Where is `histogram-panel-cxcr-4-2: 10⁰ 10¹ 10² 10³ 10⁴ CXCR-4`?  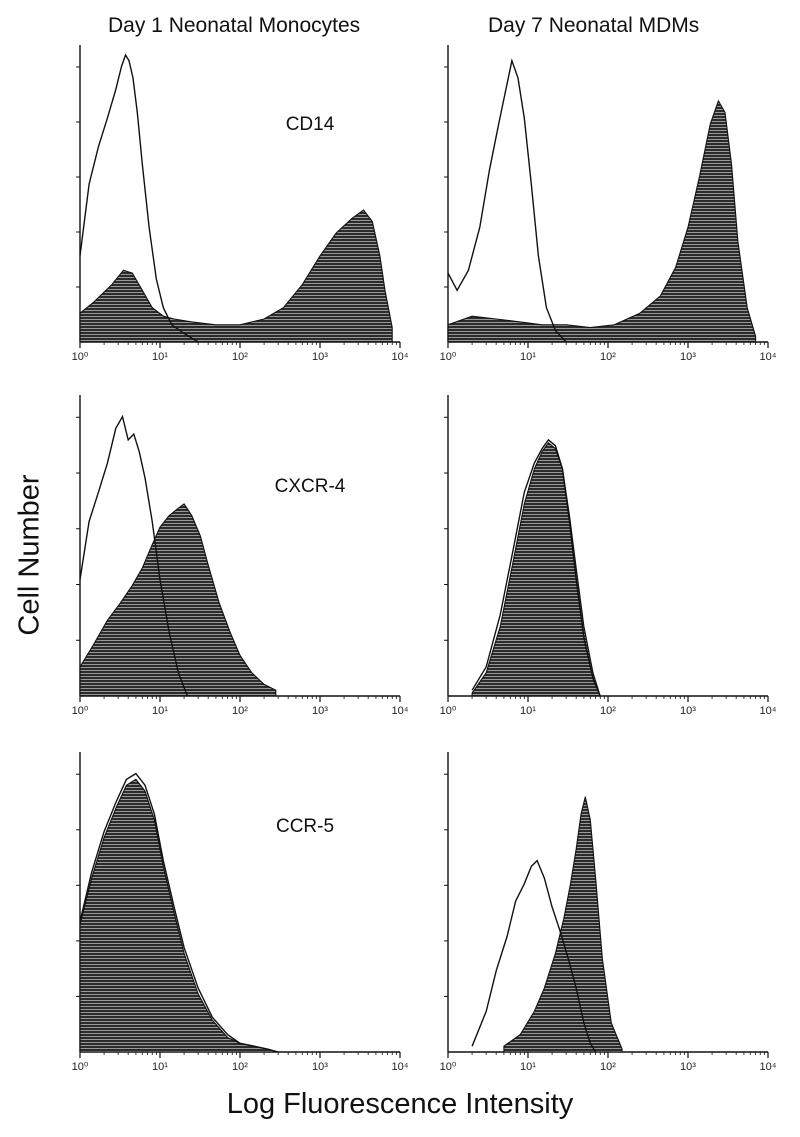
histogram-panel-cxcr-4-2: 10⁰ 10¹ 10² 10³ 10⁴ CXCR-4 is located at coordinates (240, 556).